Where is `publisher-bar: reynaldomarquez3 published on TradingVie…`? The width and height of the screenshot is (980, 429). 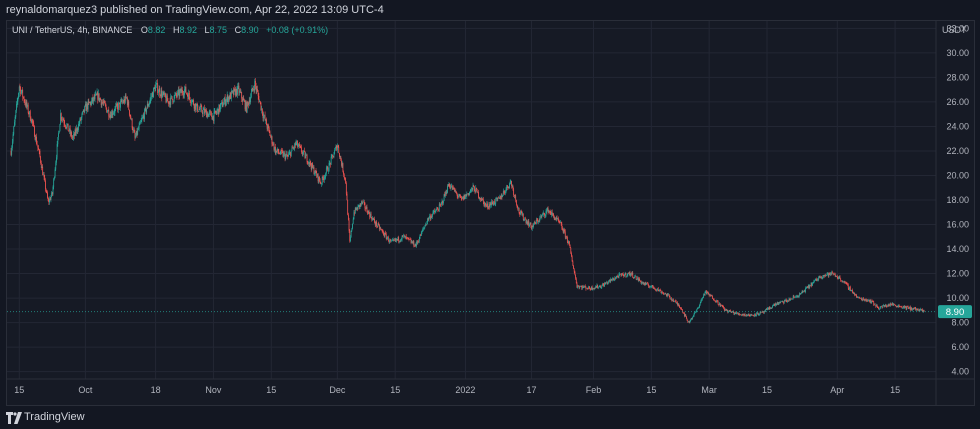
publisher-bar: reynaldomarquez3 published on TradingVie… is located at coordinates (490, 10).